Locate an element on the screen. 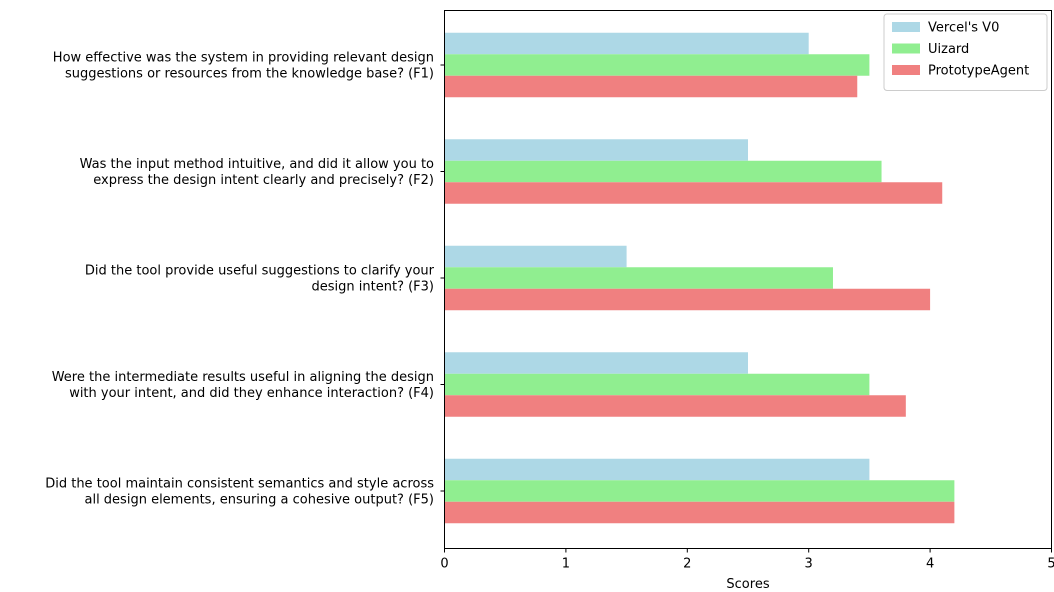  bar-prototypeagent-f4 is located at coordinates (675, 406).